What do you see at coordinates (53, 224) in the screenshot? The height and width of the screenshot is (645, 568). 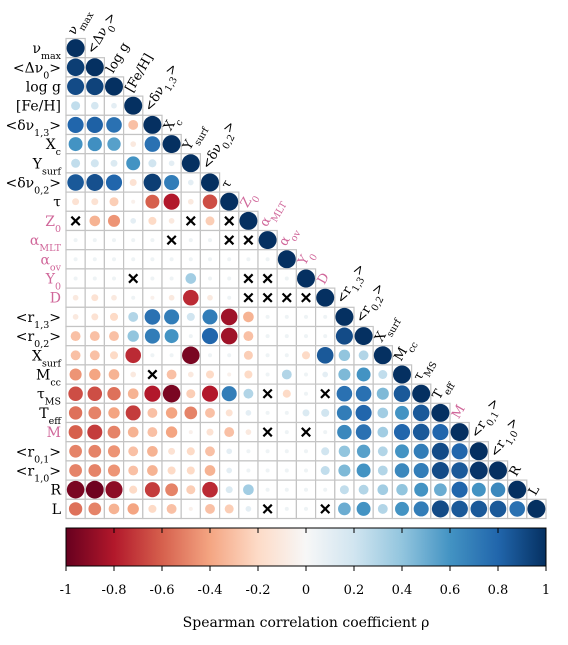 I see `row-label-z-0: Z0` at bounding box center [53, 224].